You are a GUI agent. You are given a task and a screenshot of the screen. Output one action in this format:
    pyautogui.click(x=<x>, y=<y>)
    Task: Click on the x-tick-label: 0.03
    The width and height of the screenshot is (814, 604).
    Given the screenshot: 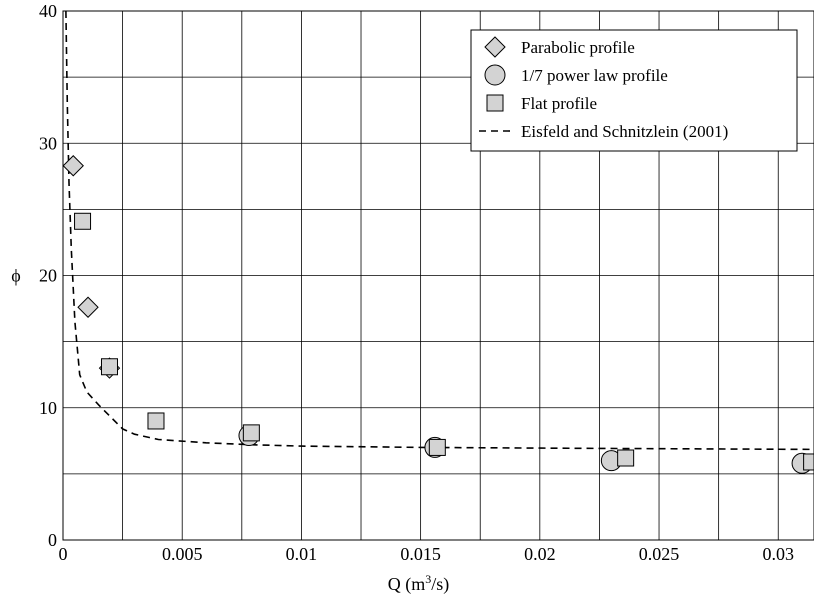 What is the action you would take?
    pyautogui.click(x=778, y=554)
    